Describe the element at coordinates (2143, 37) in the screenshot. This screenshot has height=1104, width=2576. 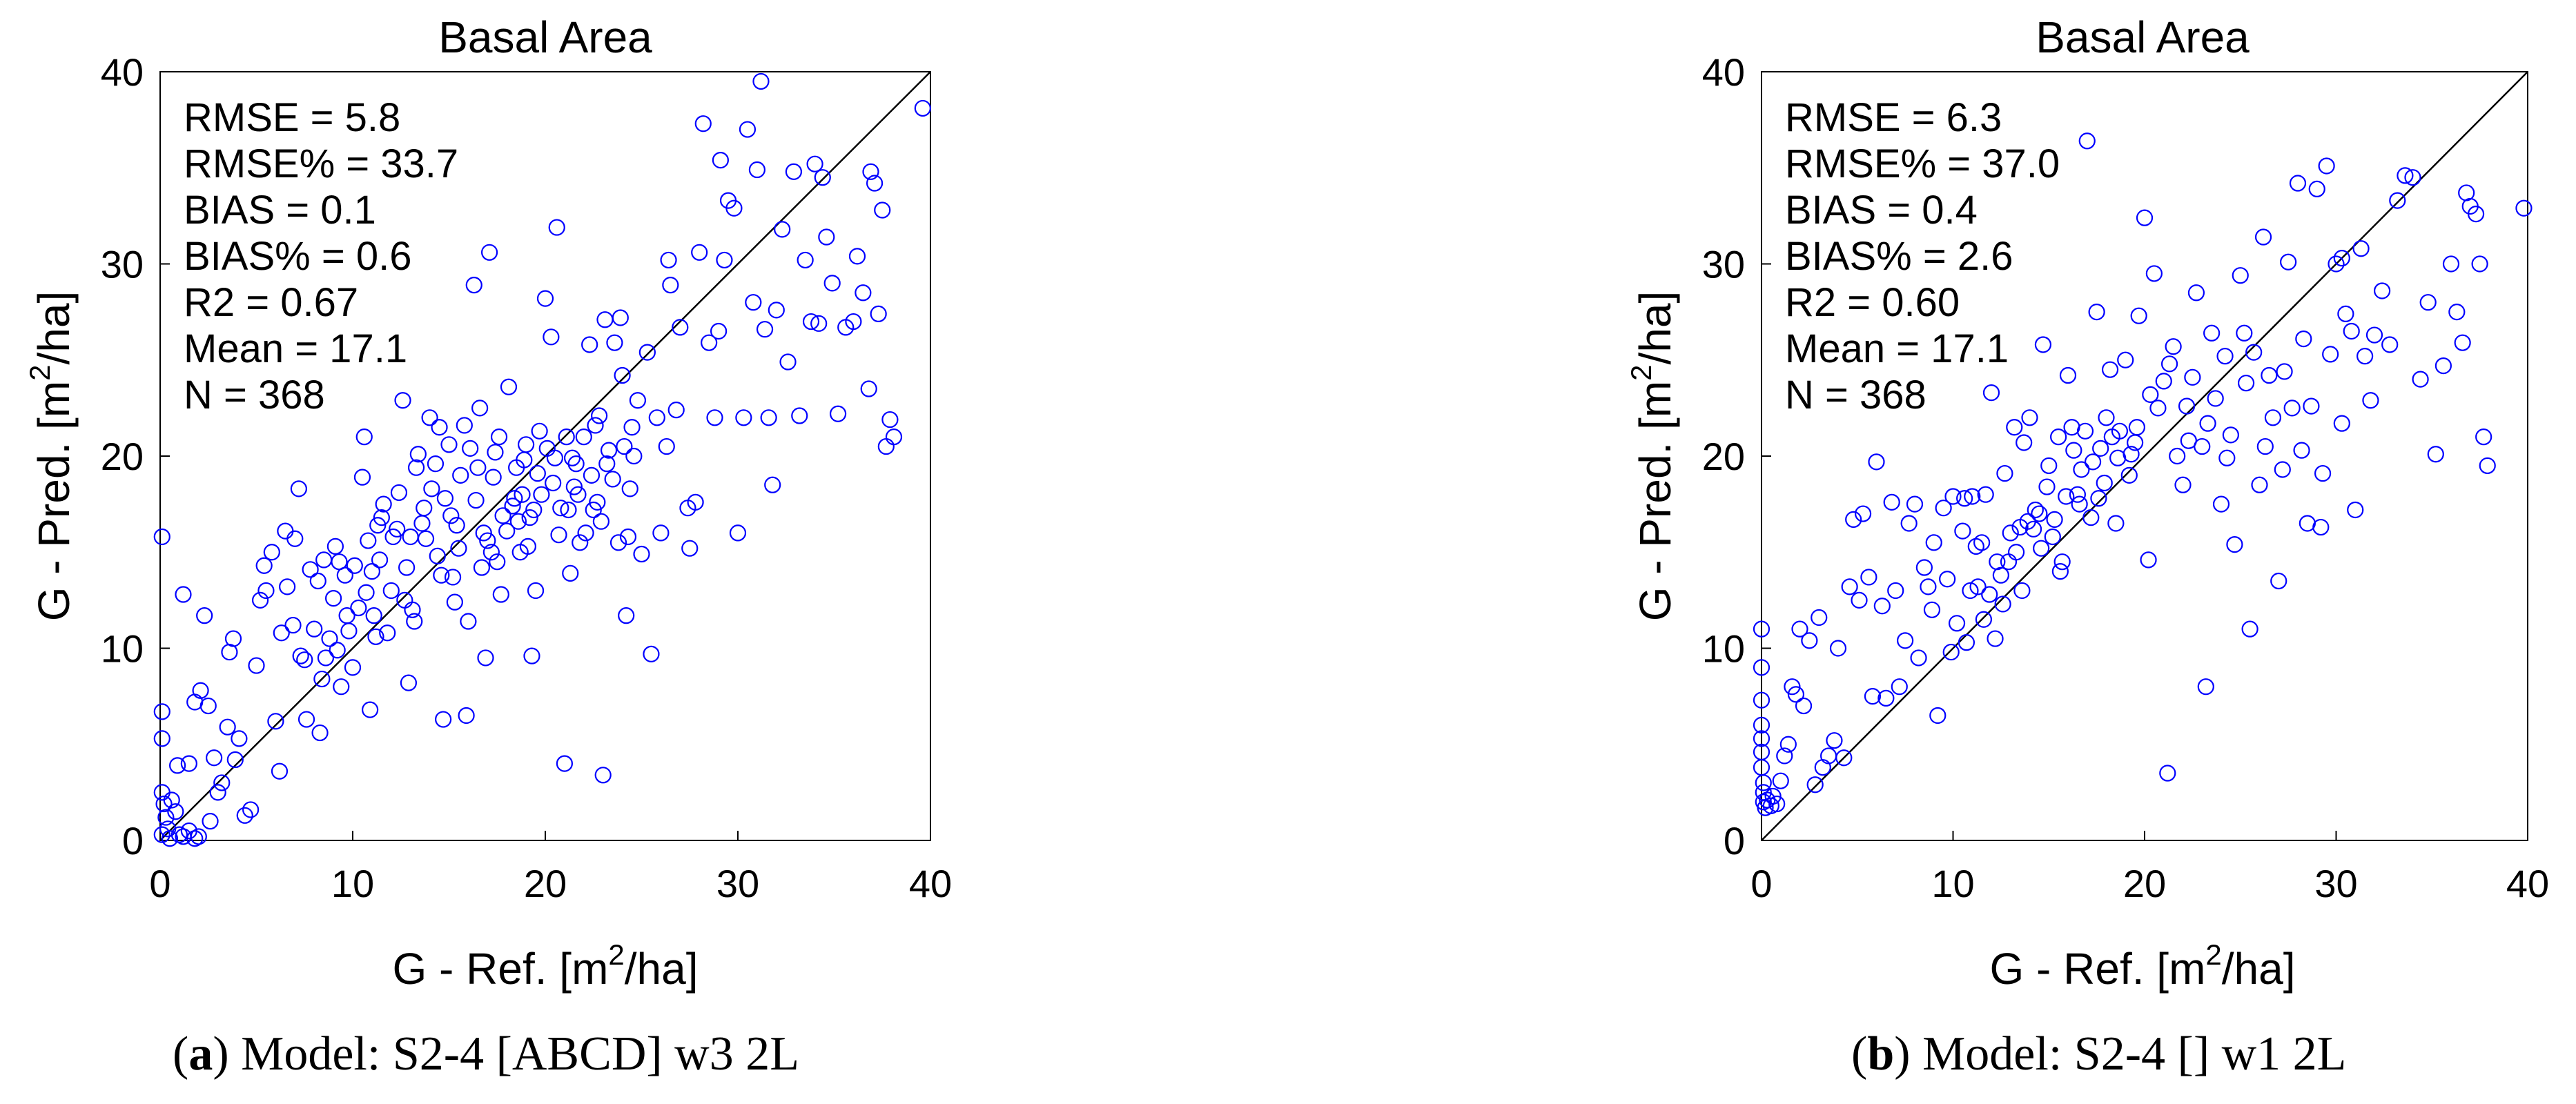
I see `chart-title: Basal Area` at that location.